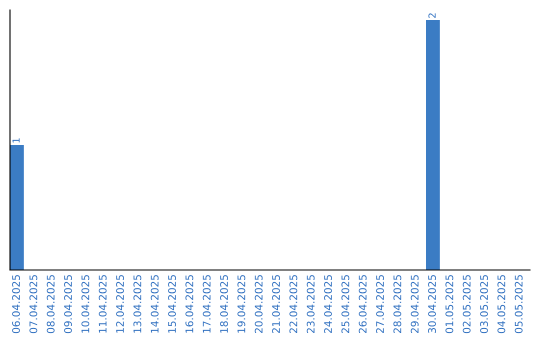 Image resolution: width=540 pixels, height=340 pixels. What do you see at coordinates (276, 304) in the screenshot?
I see `x-tick-label: 21.04.2025` at bounding box center [276, 304].